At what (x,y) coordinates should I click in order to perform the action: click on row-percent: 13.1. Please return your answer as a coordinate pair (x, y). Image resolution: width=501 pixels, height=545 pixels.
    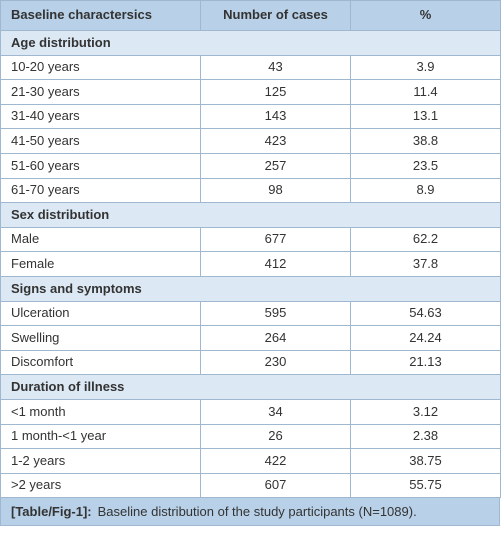
    Looking at the image, I should click on (425, 116).